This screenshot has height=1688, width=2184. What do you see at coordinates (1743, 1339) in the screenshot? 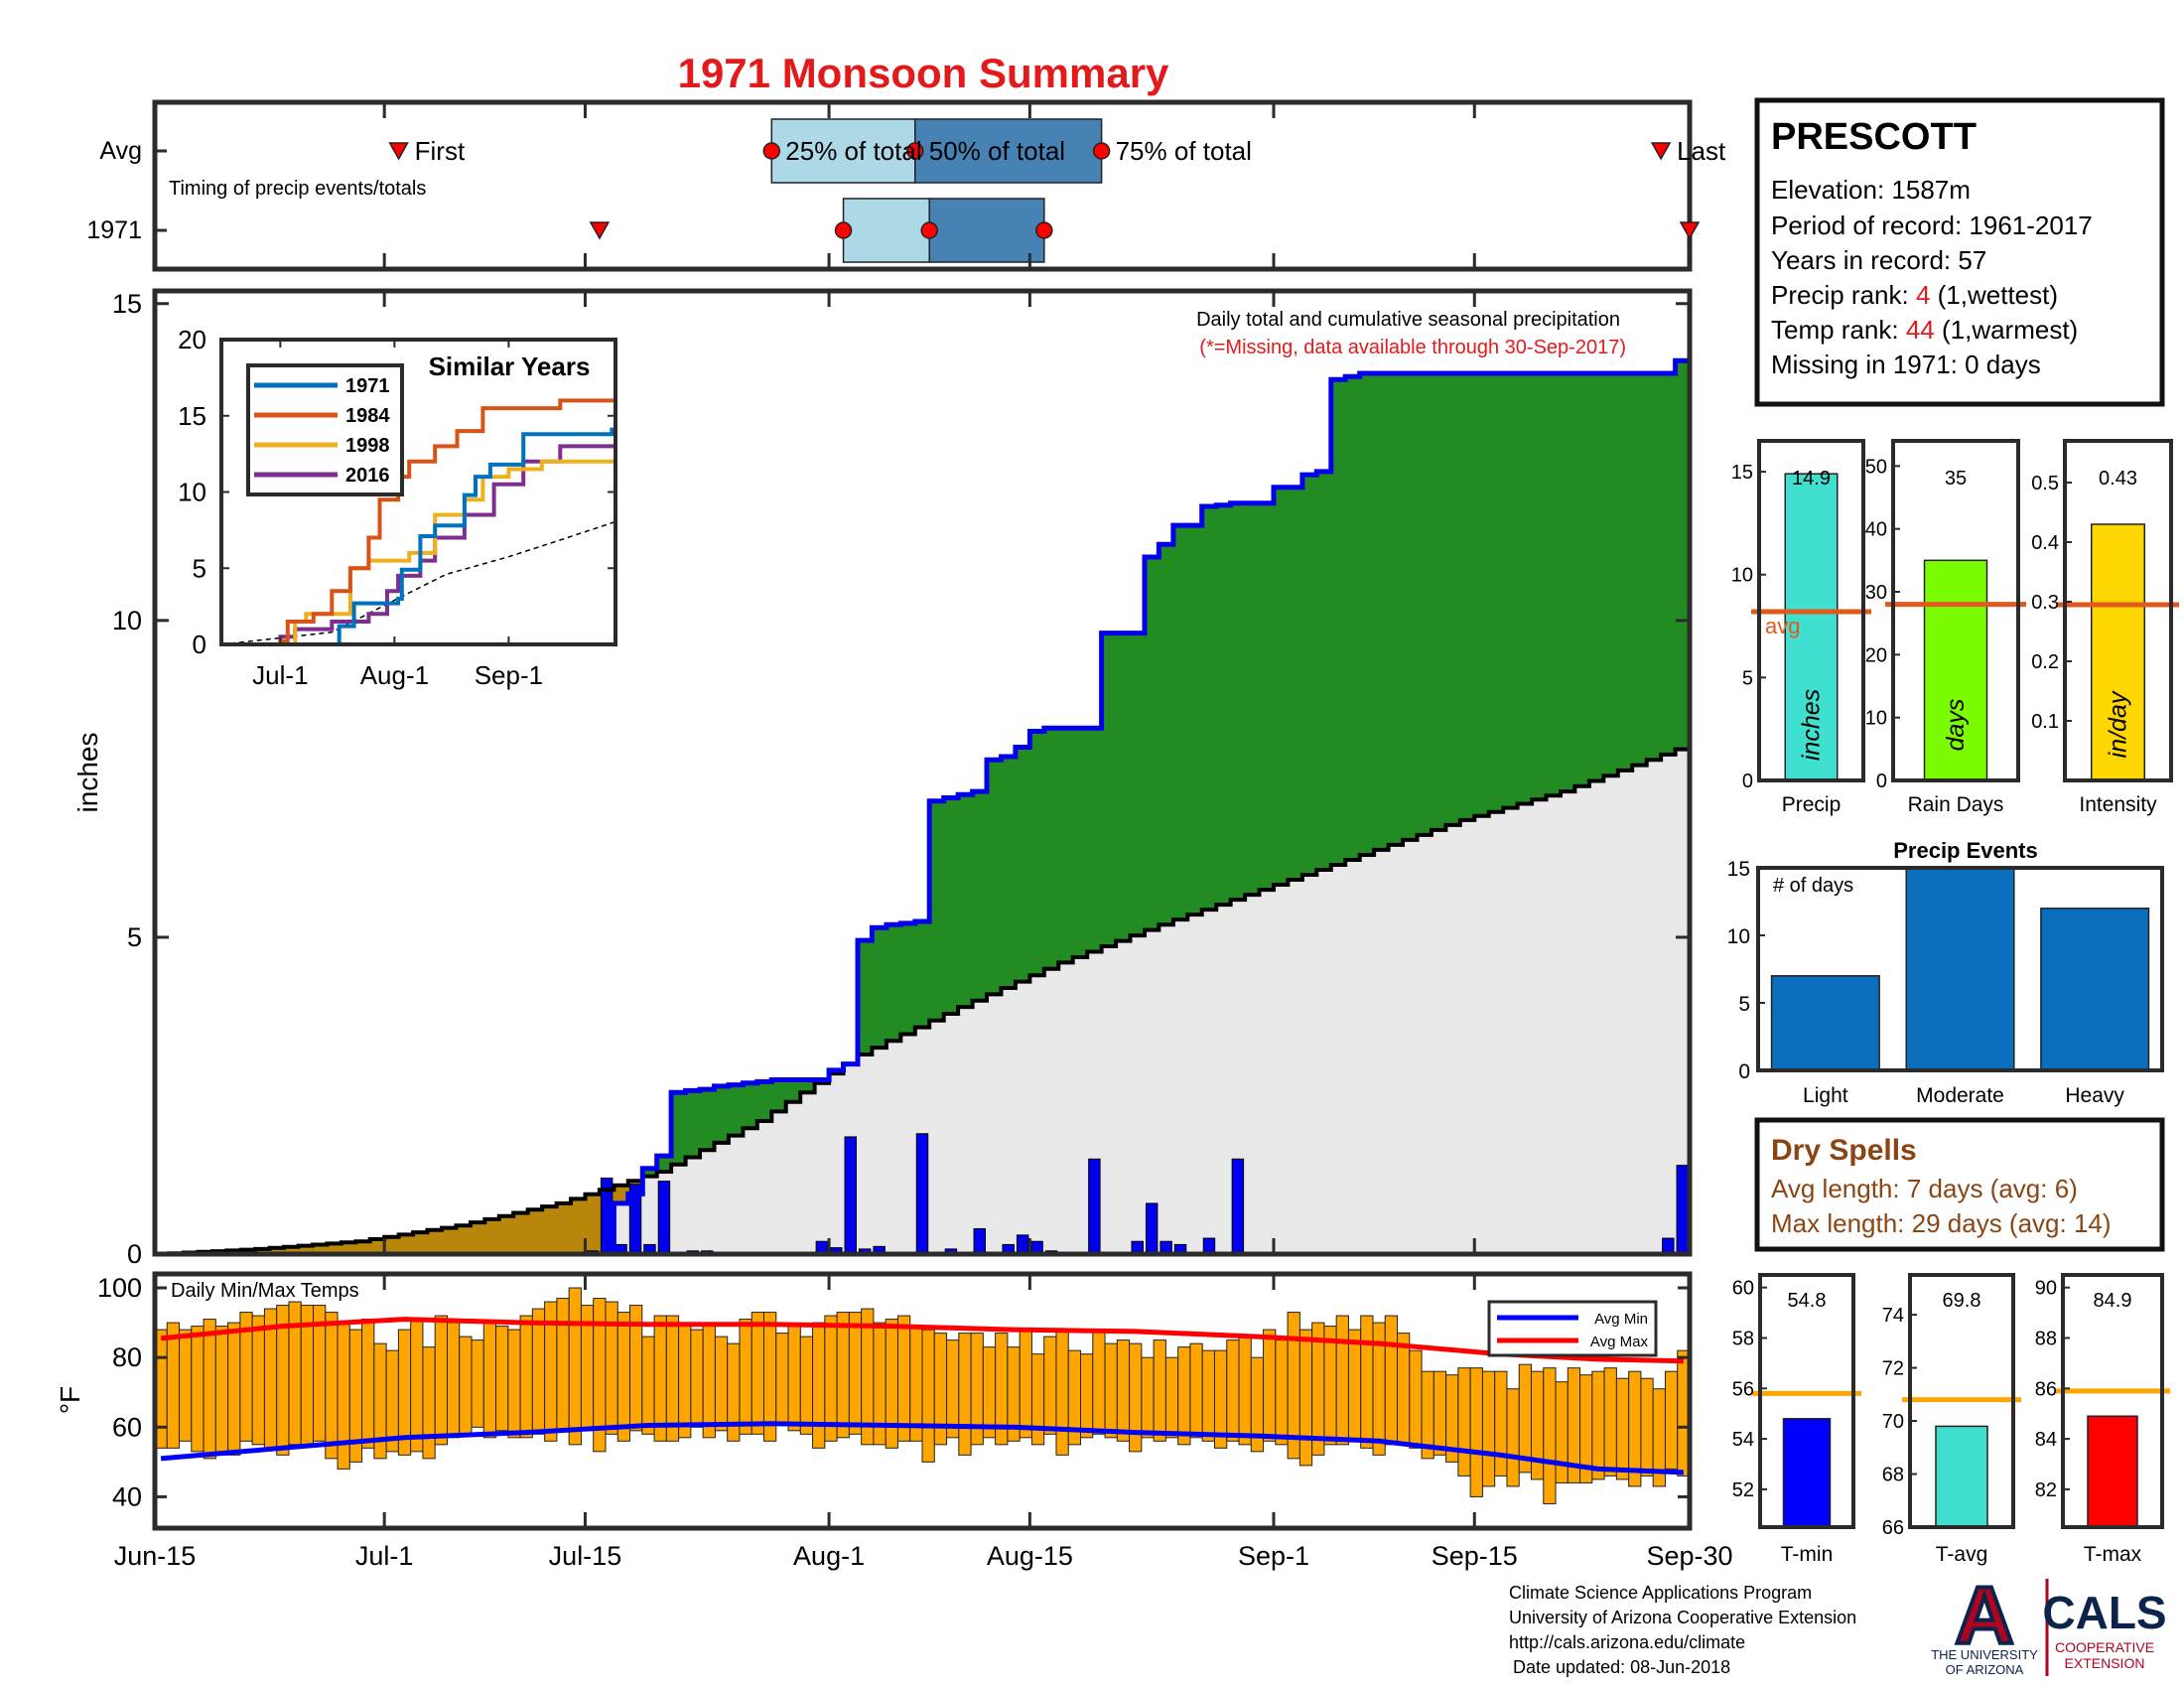
I see `temp-summary-y-tick-label: 58` at bounding box center [1743, 1339].